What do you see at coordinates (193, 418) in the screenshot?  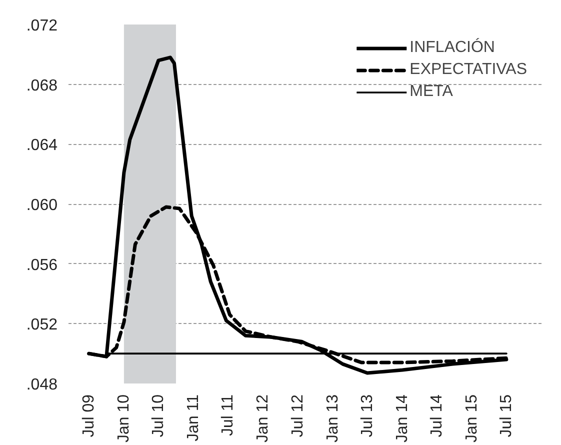 I see `x-tick-label: Jan 11` at bounding box center [193, 418].